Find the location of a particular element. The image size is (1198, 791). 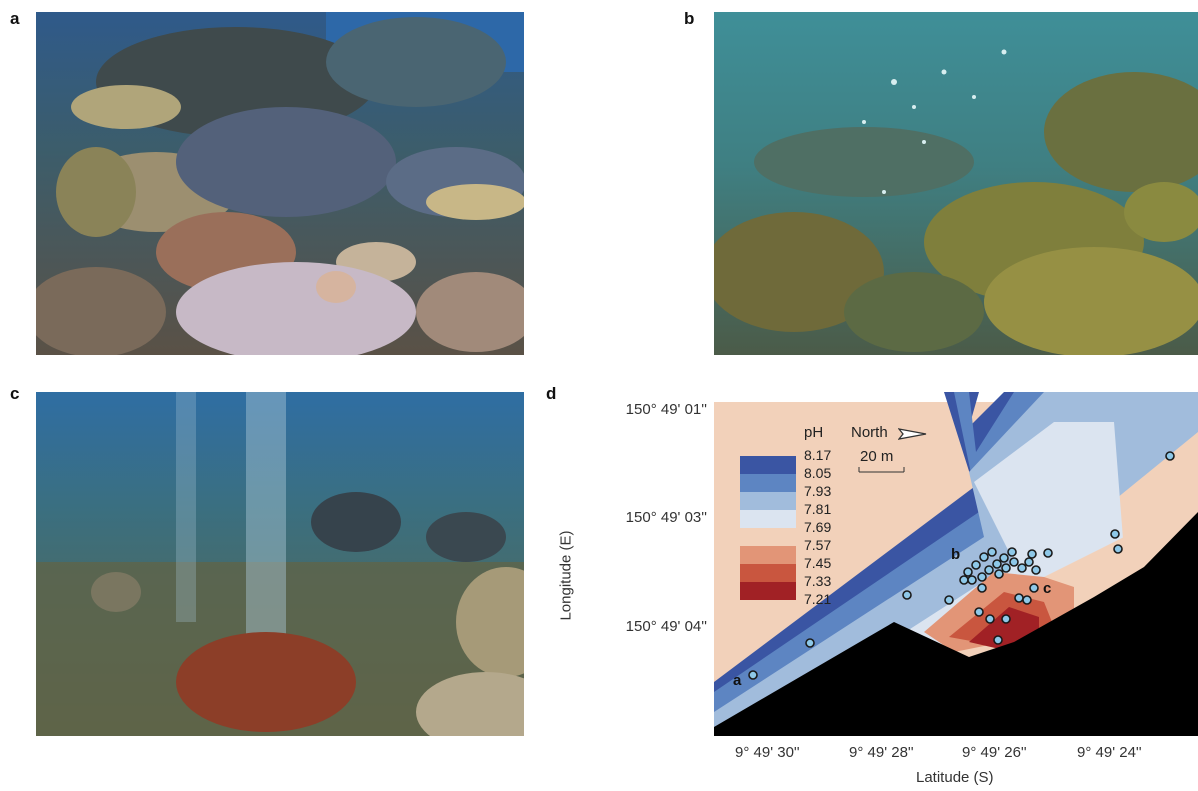

legend-label: 7.33 is located at coordinates (818, 581).